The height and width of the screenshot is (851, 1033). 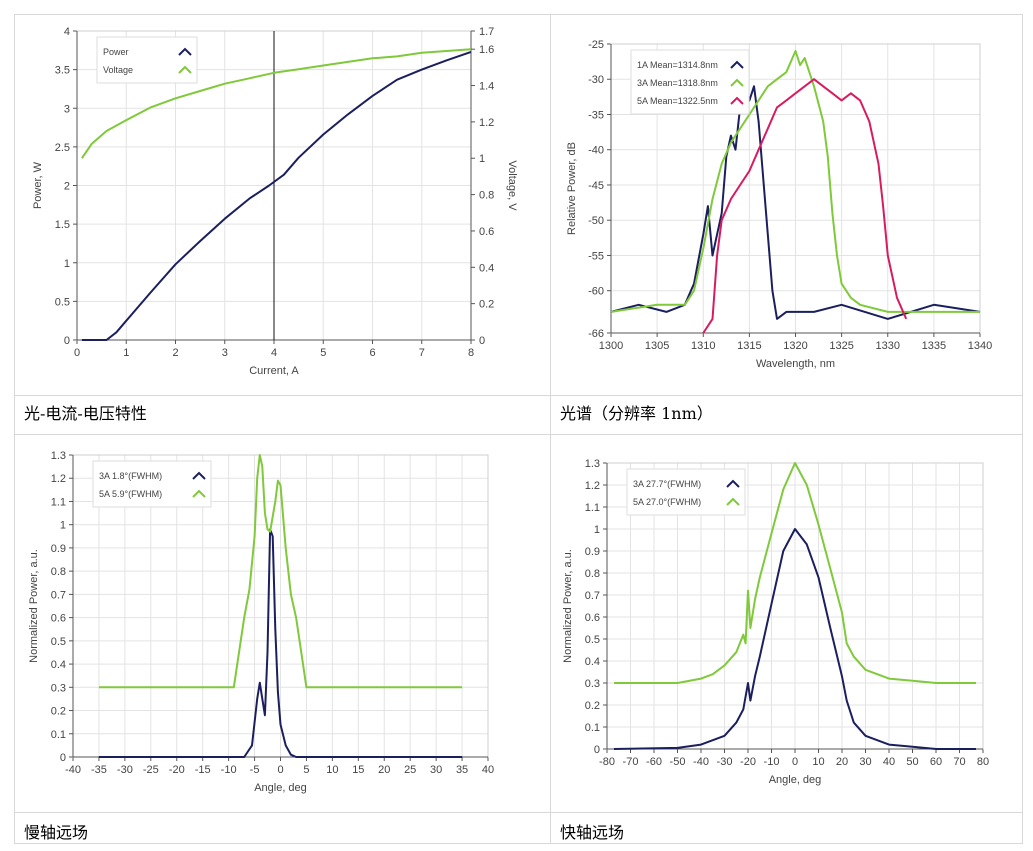 What do you see at coordinates (130, 494) in the screenshot?
I see `chart2-legend-label-1: 5A 5.9°(FWHM)` at bounding box center [130, 494].